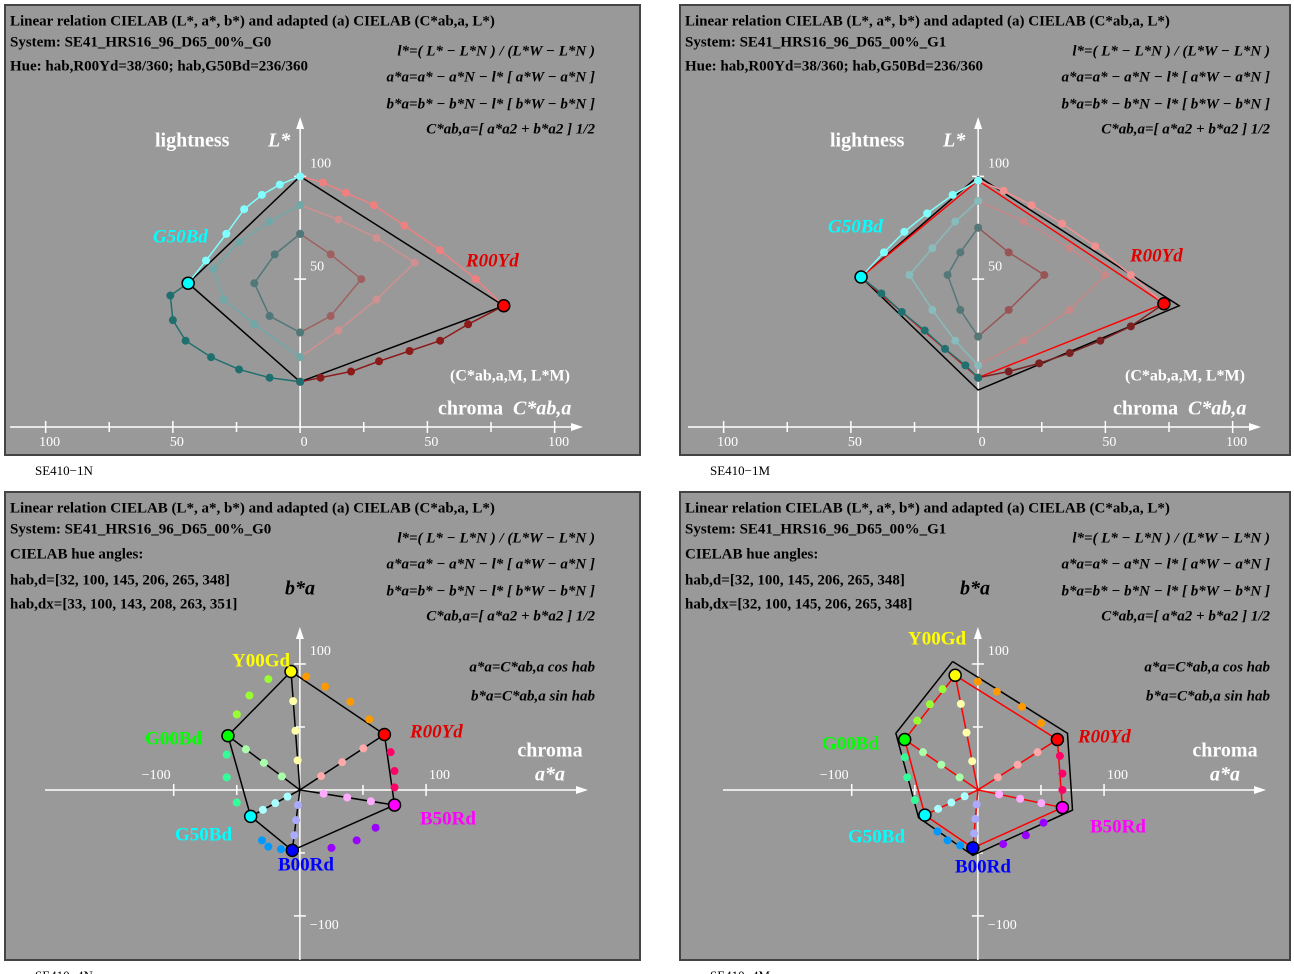 The height and width of the screenshot is (974, 1294). I want to click on y-tick-label: 50, so click(995, 266).